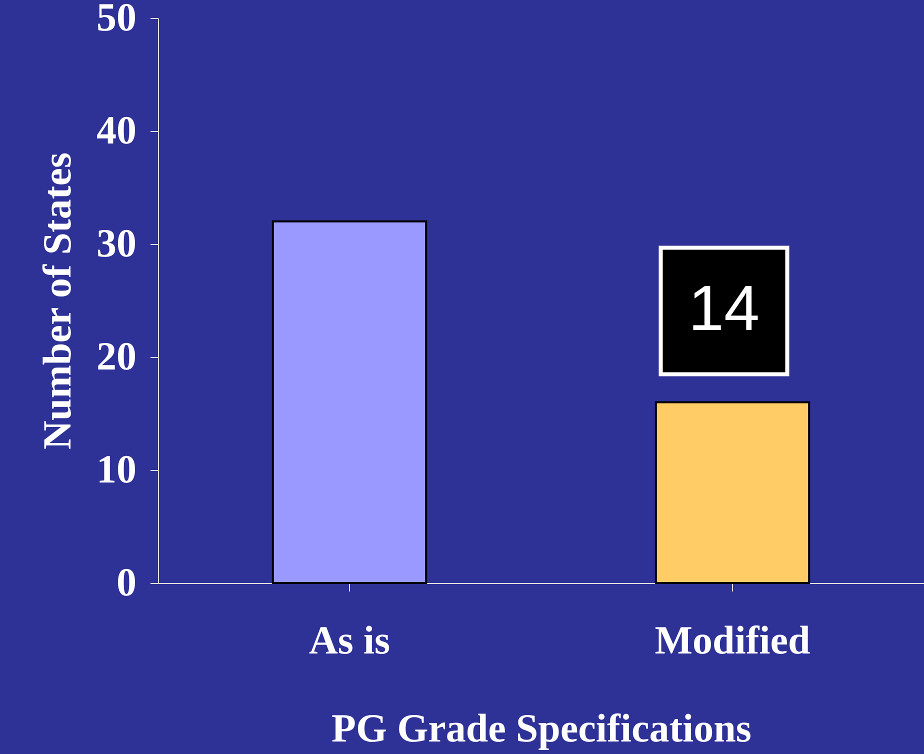 The height and width of the screenshot is (754, 924). I want to click on y-tick-label: 10, so click(116, 469).